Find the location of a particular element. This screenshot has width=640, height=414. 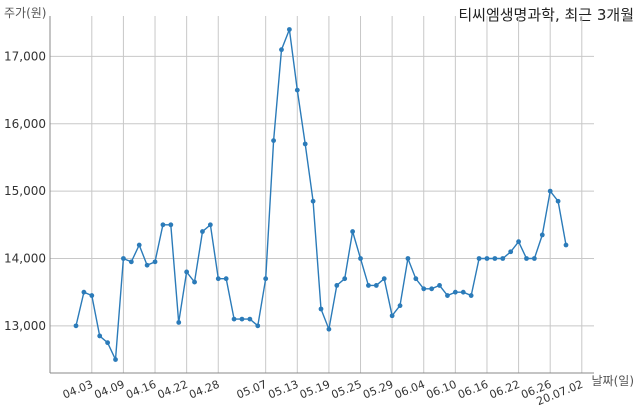

y-tick-label: 14,000 is located at coordinates (25, 258).